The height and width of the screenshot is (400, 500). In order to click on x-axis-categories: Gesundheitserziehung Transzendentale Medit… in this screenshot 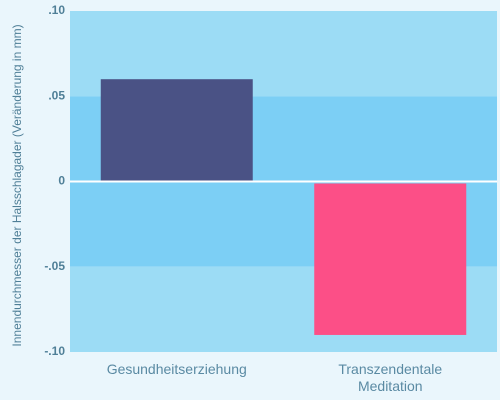, I will do `click(275, 377)`.